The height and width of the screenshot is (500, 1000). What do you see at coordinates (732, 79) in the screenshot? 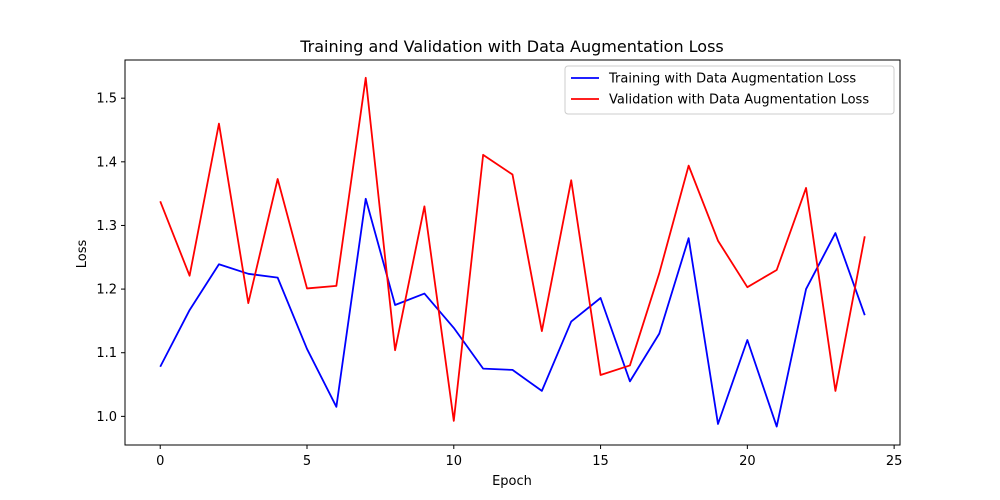
I see `legend-label-training: Training with Data Augmentation Loss` at bounding box center [732, 79].